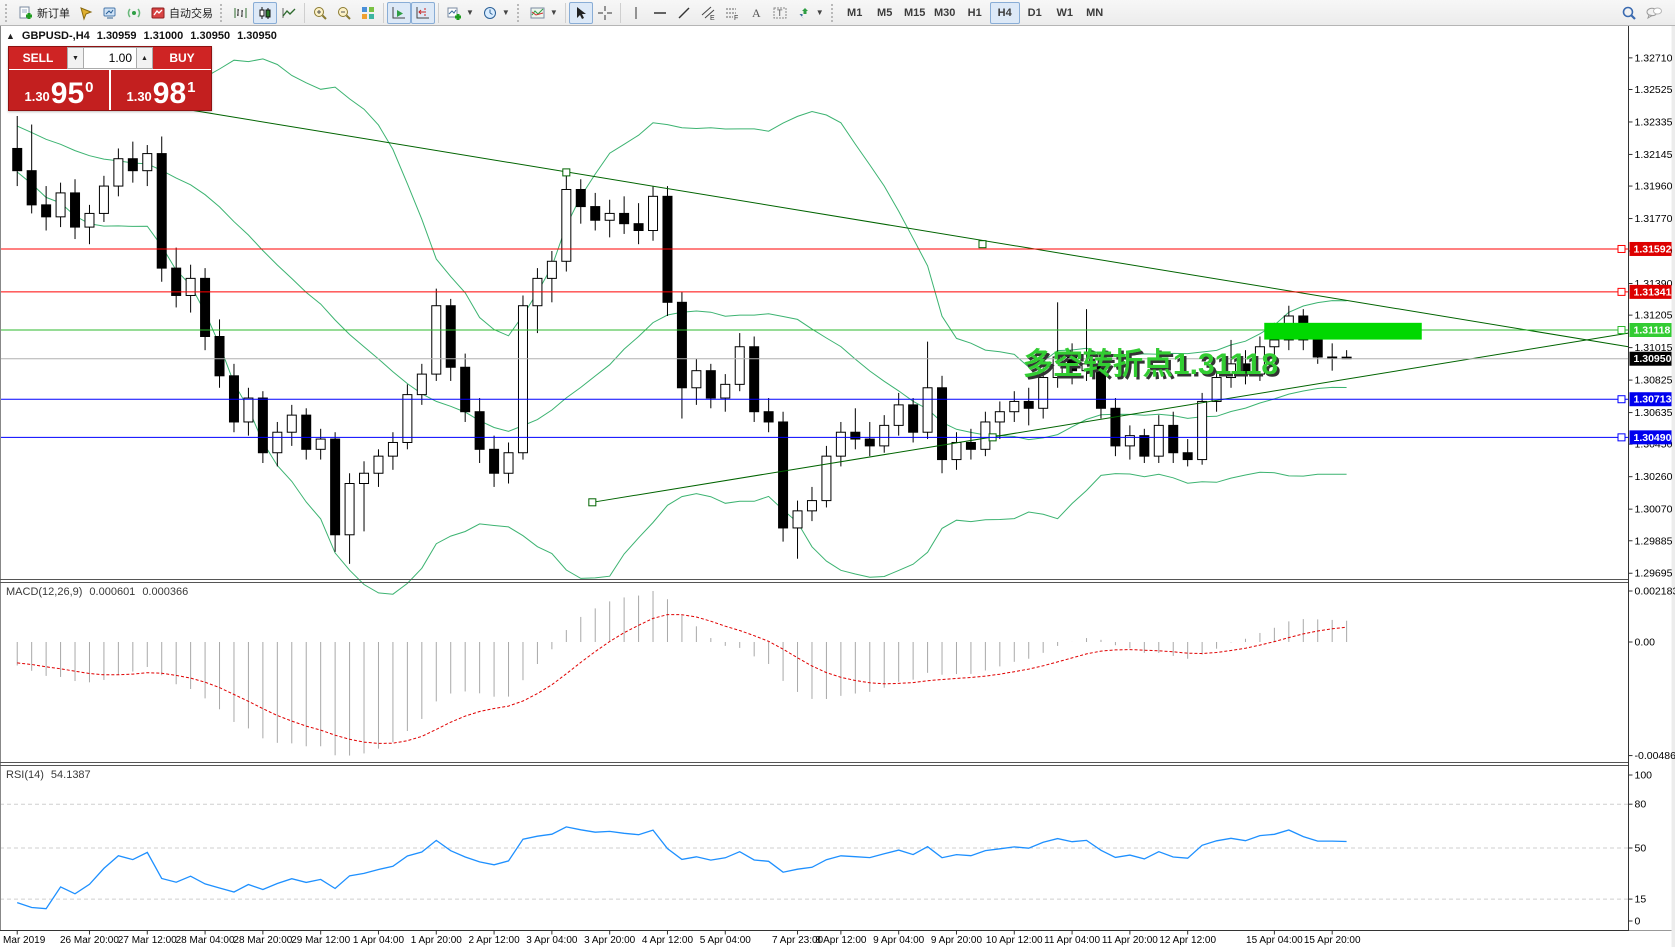 Image resolution: width=1675 pixels, height=947 pixels. I want to click on crosshair-button, so click(605, 13).